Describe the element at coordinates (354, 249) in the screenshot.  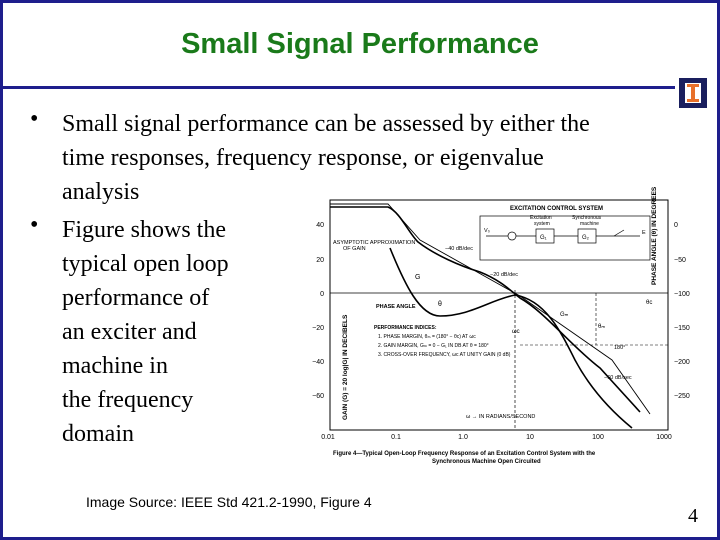
I see `svg-text: OF GAIN` at that location.